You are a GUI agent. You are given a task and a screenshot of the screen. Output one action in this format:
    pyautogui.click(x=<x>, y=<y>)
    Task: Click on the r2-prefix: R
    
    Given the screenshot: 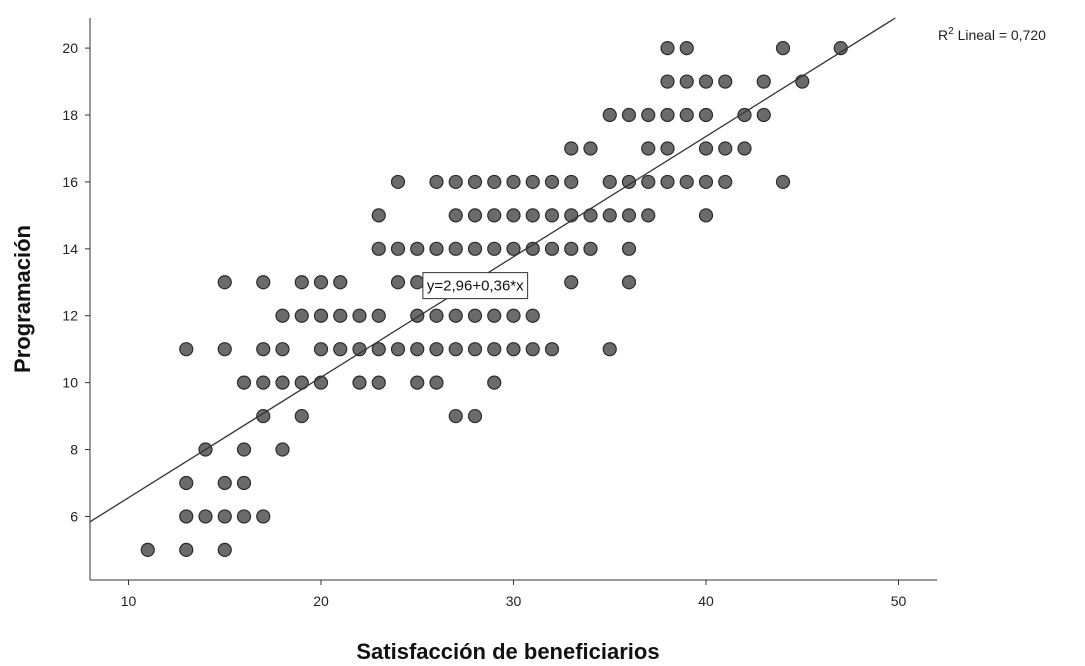 What is the action you would take?
    pyautogui.click(x=943, y=35)
    